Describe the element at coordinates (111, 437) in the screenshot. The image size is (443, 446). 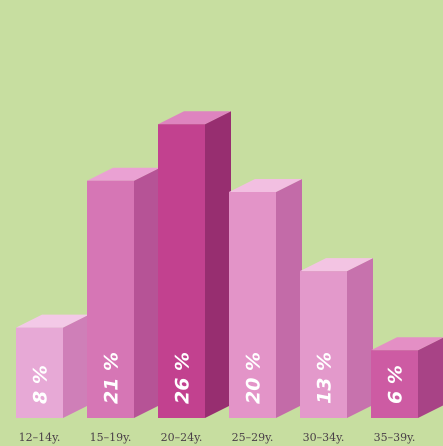
I see `category-label: 15–19y.` at that location.